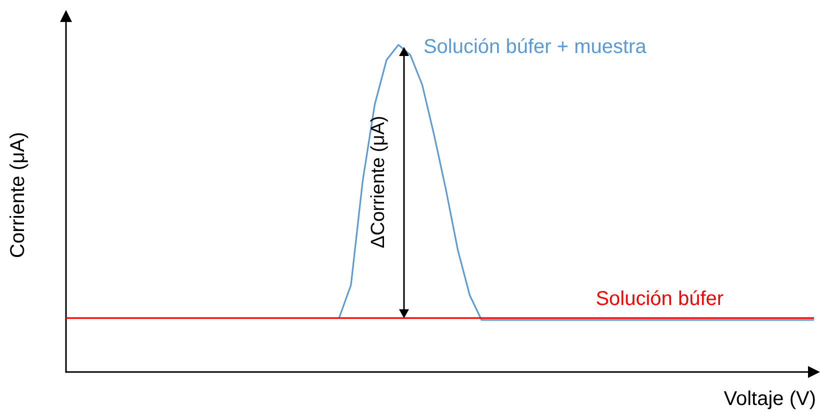 The image size is (820, 417). What do you see at coordinates (18, 195) in the screenshot?
I see `y-axis-title: Corriente (μA)` at bounding box center [18, 195].